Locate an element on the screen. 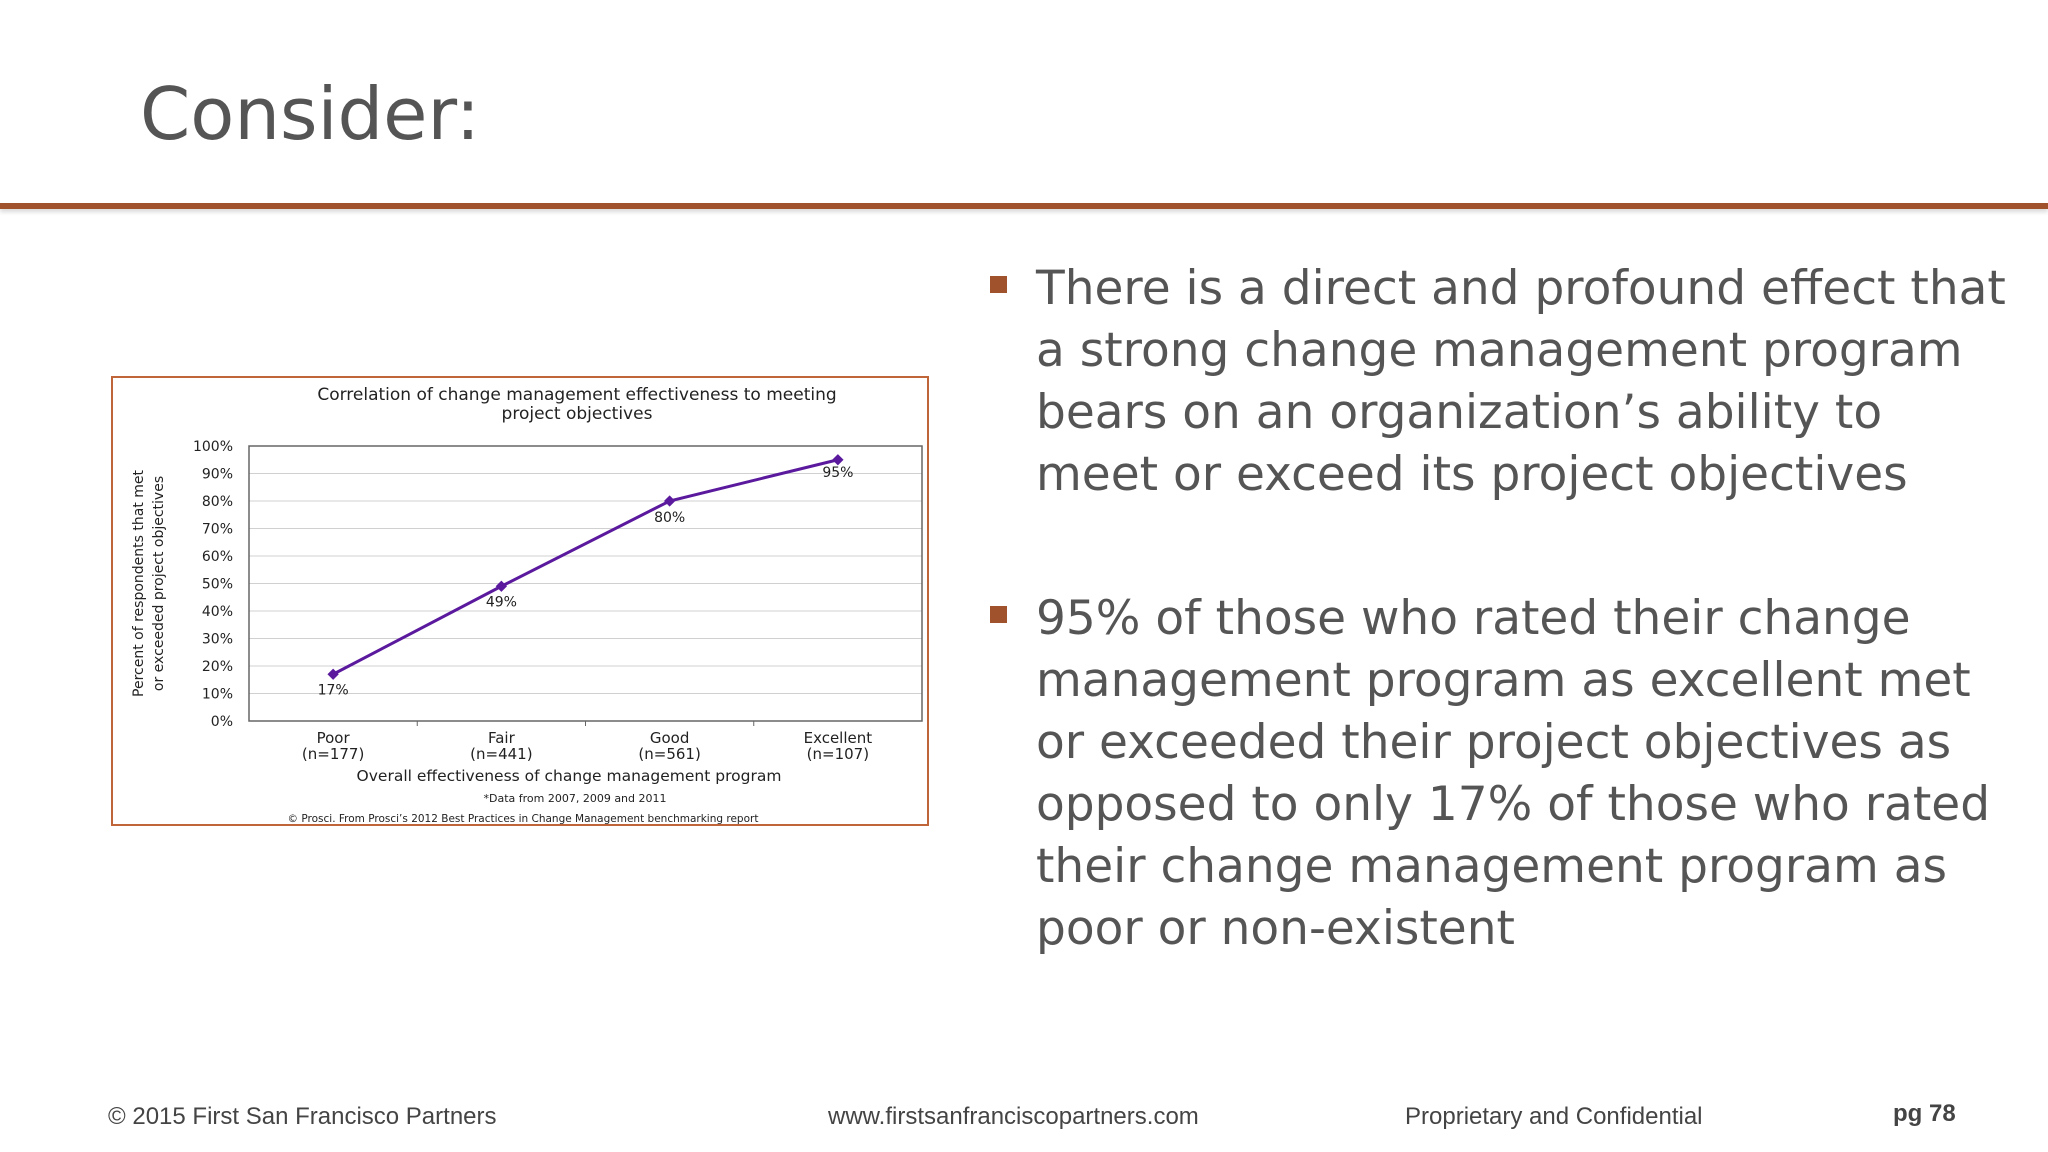 Image resolution: width=2048 pixels, height=1152 pixels. y-tick-label: 80% is located at coordinates (217, 502).